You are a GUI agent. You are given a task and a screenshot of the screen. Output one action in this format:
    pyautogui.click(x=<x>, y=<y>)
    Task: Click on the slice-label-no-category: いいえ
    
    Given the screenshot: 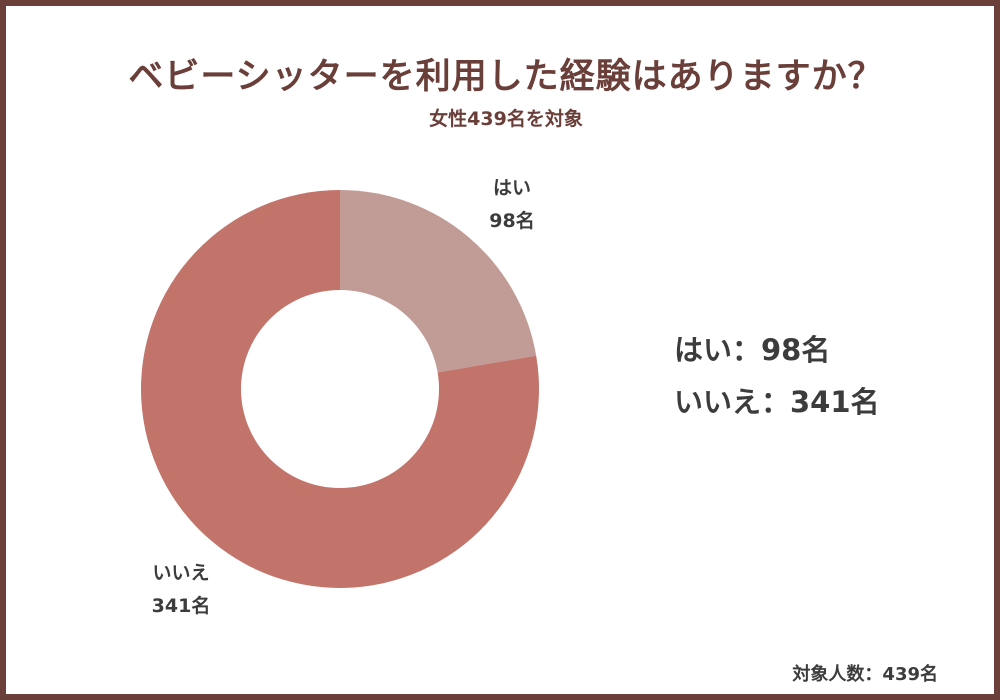 What is the action you would take?
    pyautogui.click(x=181, y=573)
    